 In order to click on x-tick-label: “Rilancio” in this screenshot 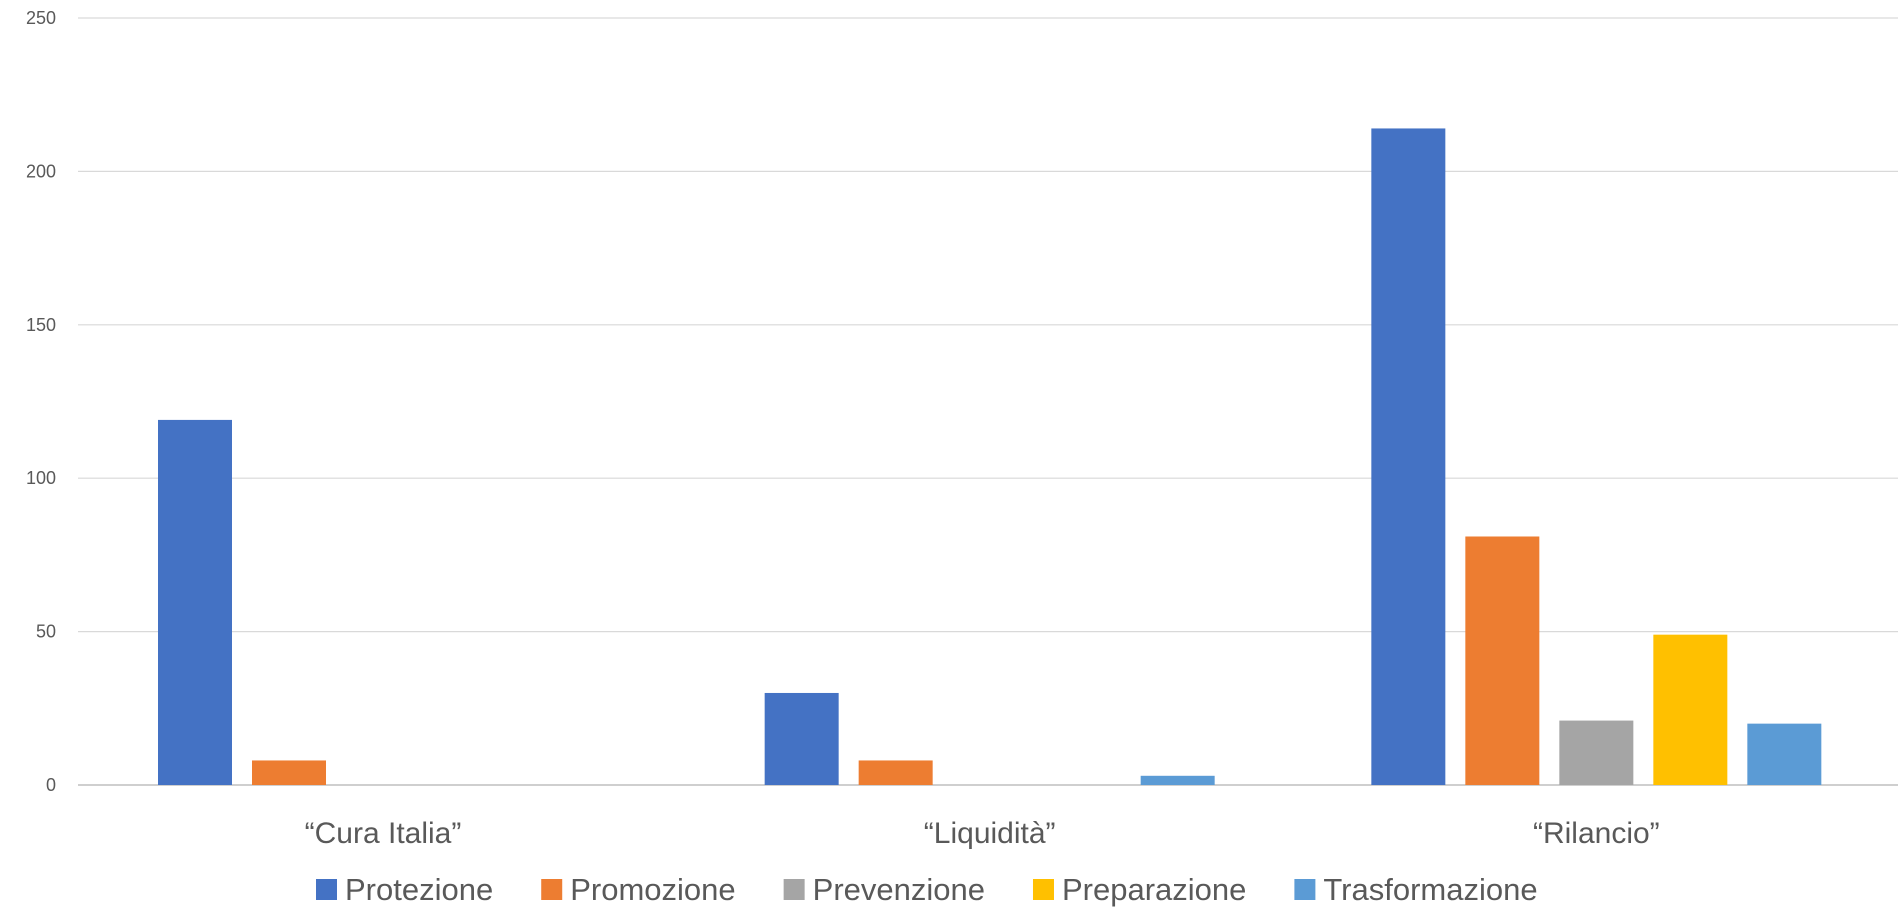, I will do `click(1596, 833)`.